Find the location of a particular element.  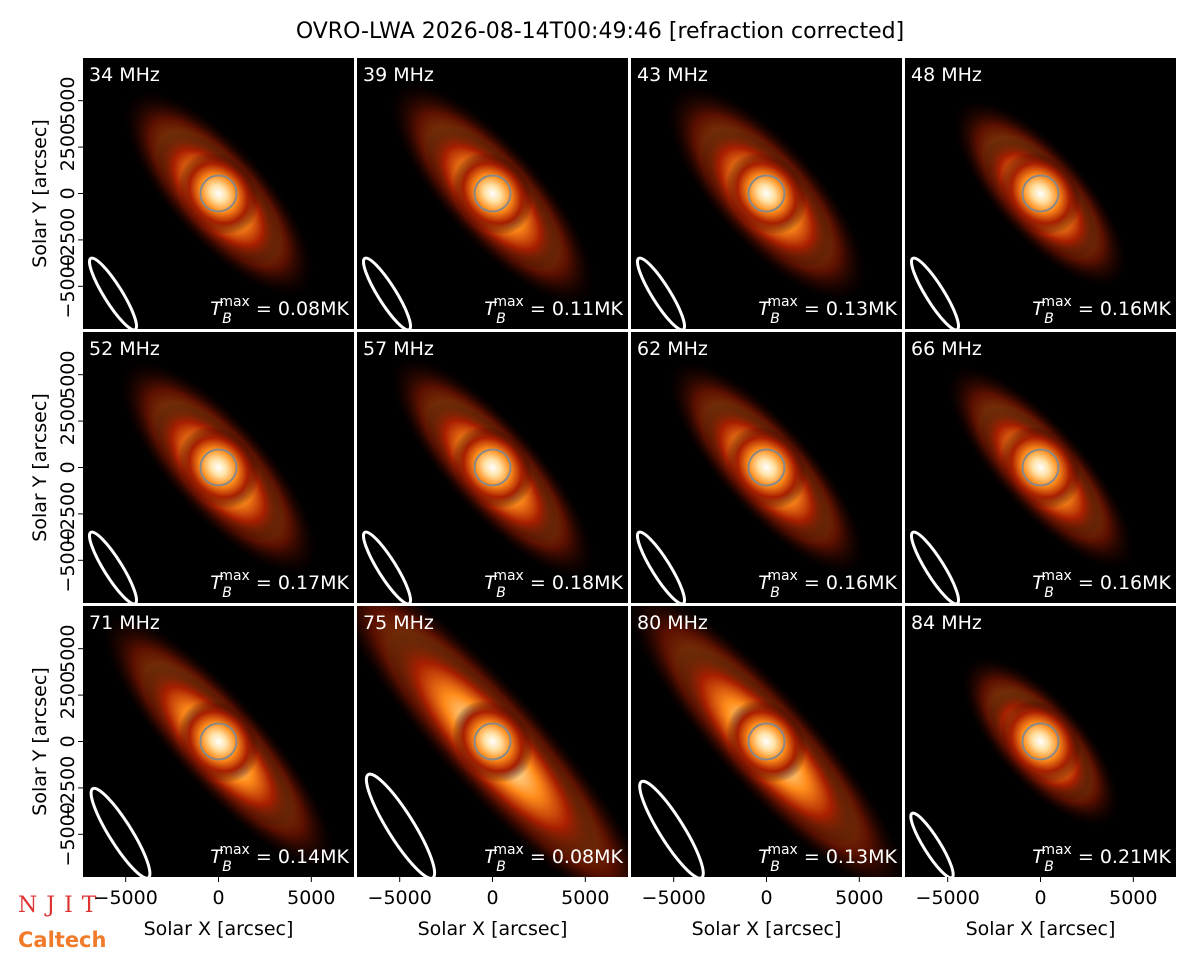

y-tick-label: −5000 is located at coordinates (68, 560).